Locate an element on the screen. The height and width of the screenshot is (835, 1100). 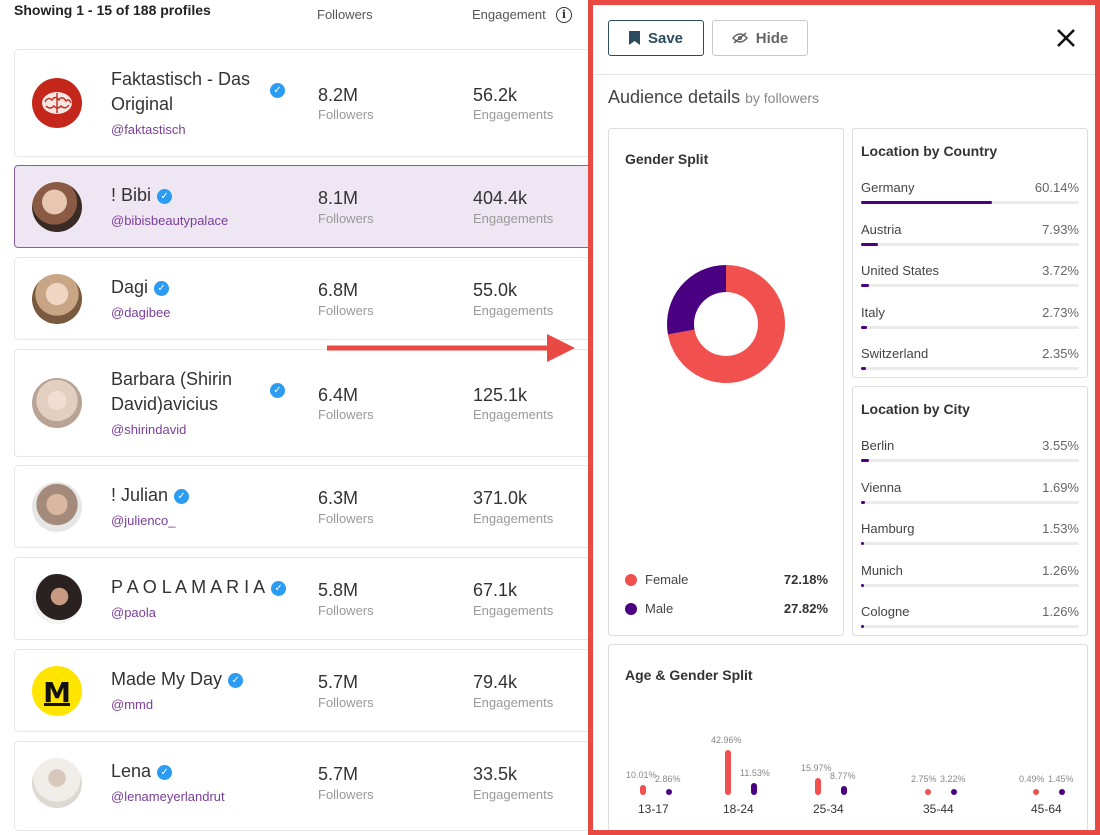
panel-title-text: Audience details is located at coordinates (674, 97).